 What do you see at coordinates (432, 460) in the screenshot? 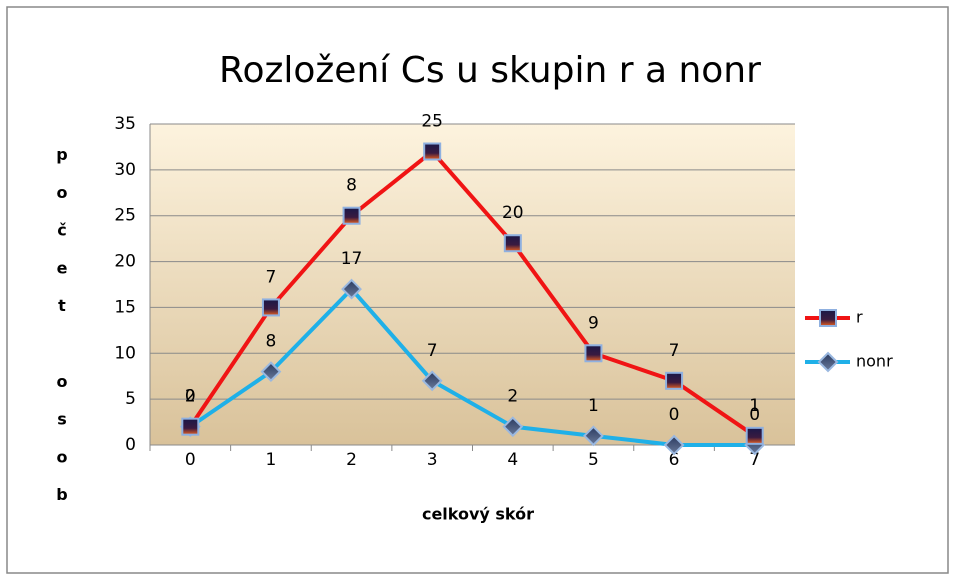
I see `x-tick-label: 3` at bounding box center [432, 460].